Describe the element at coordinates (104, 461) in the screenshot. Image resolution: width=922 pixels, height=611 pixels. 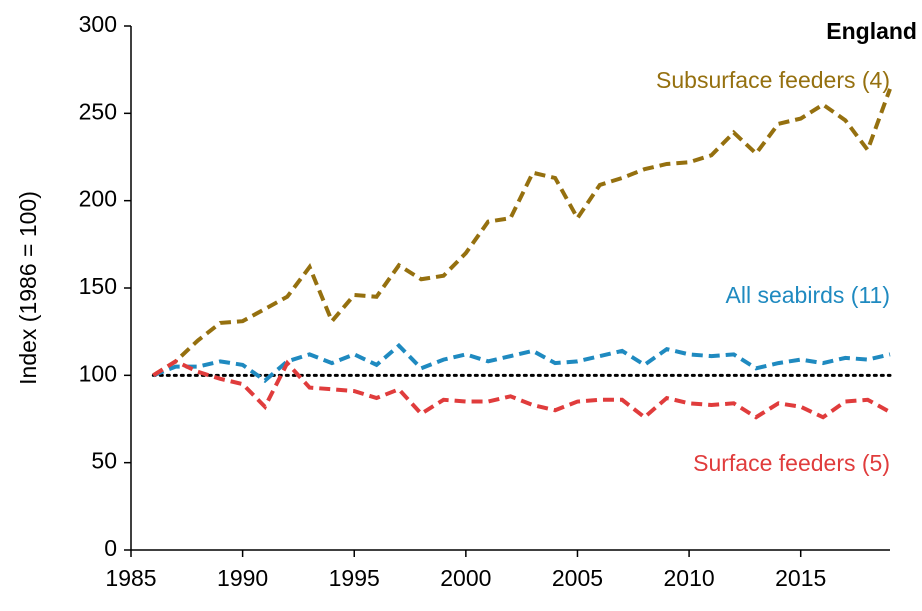
I see `y-tick-label: 50` at that location.